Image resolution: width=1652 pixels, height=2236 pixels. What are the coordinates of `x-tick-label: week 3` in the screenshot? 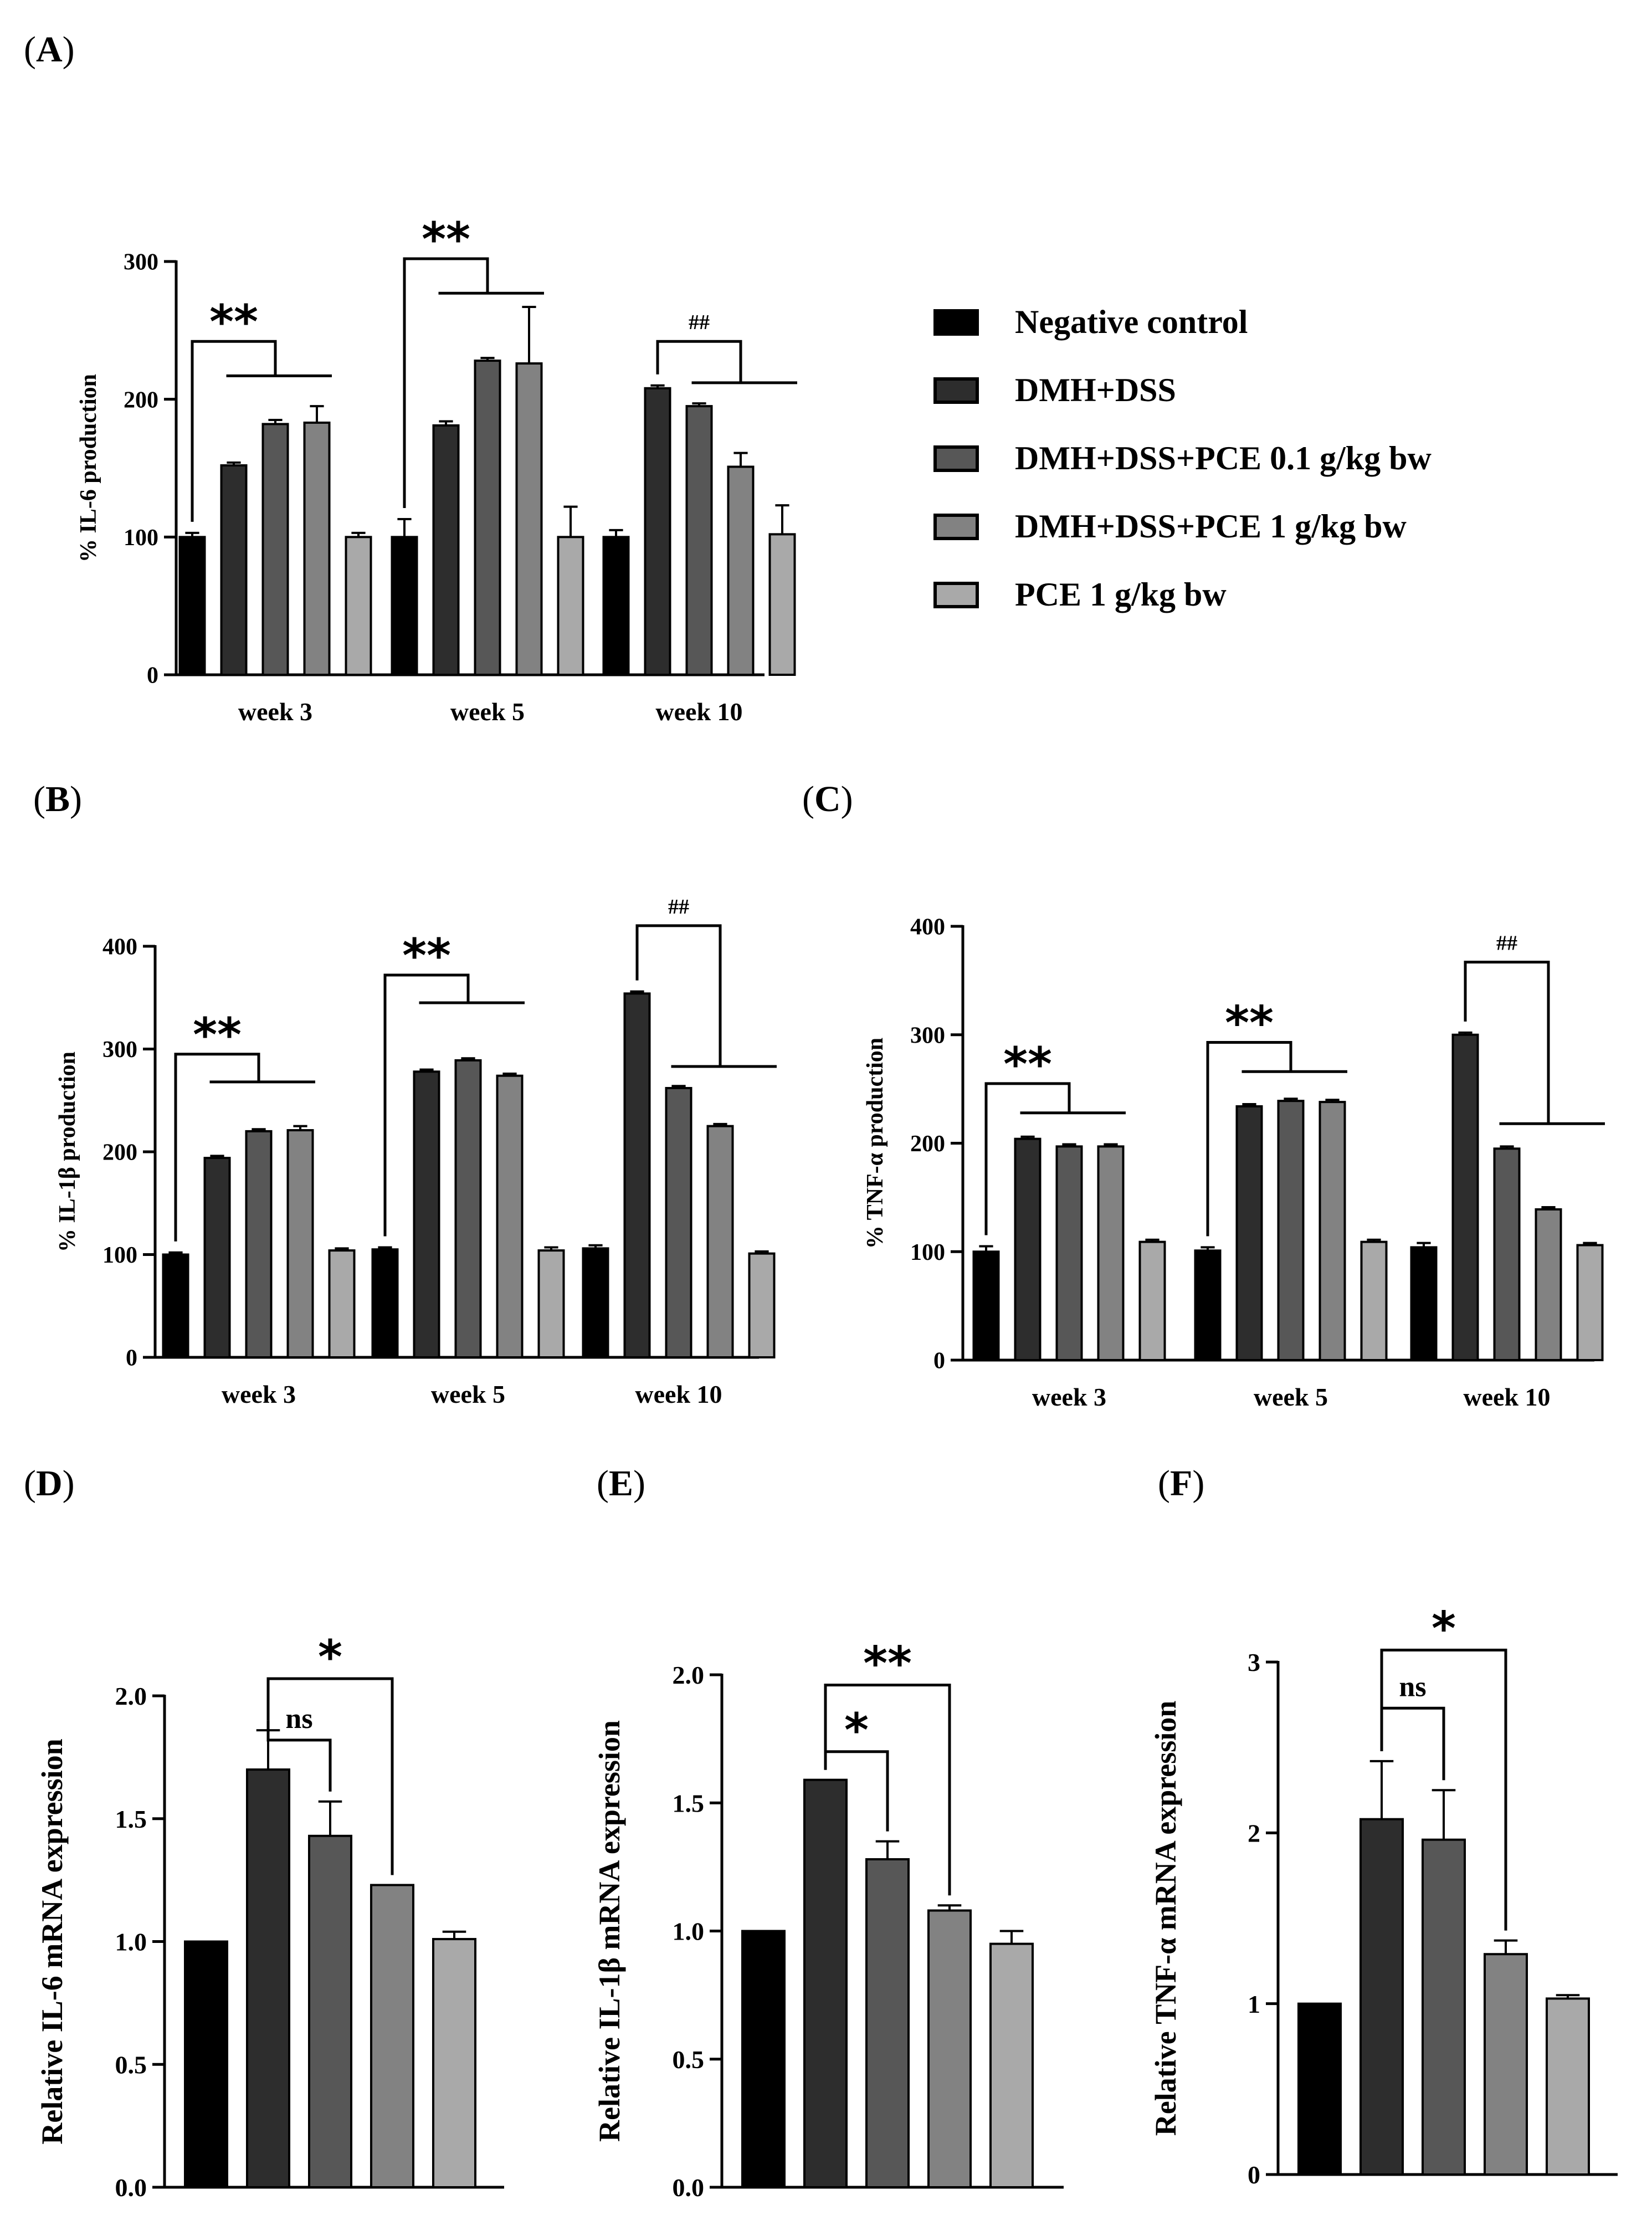 It's located at (259, 1394).